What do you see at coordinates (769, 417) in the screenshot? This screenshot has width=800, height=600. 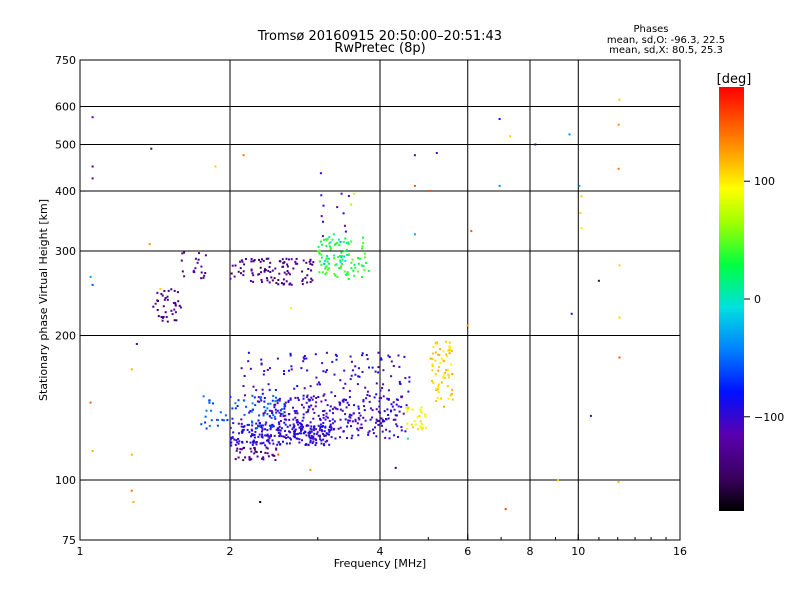 I see `colorbar-tick-label: −100` at bounding box center [769, 417].